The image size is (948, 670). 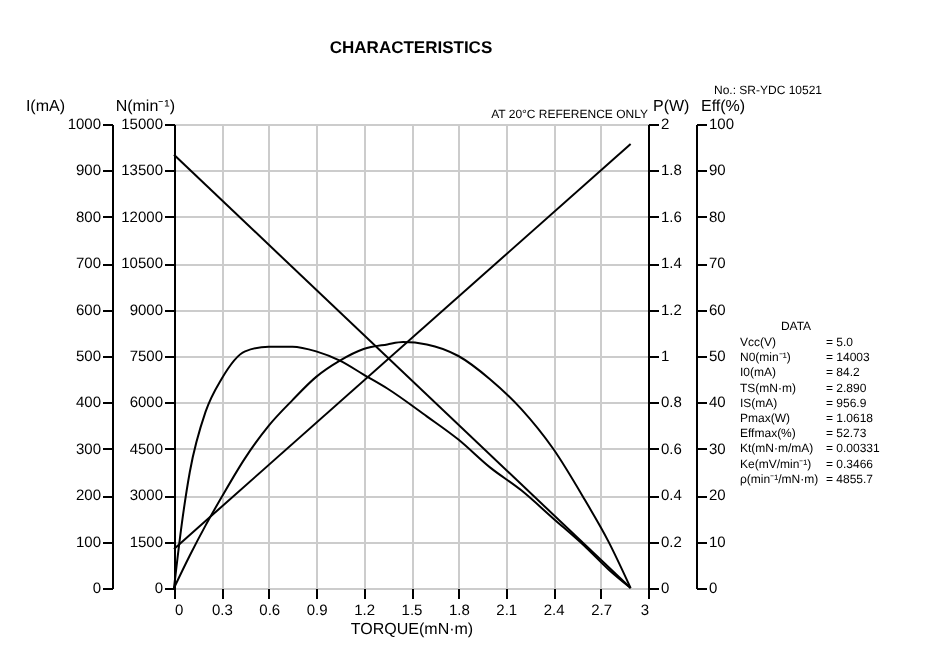 I want to click on y2-axis-title: Eff(%), so click(x=723, y=106).